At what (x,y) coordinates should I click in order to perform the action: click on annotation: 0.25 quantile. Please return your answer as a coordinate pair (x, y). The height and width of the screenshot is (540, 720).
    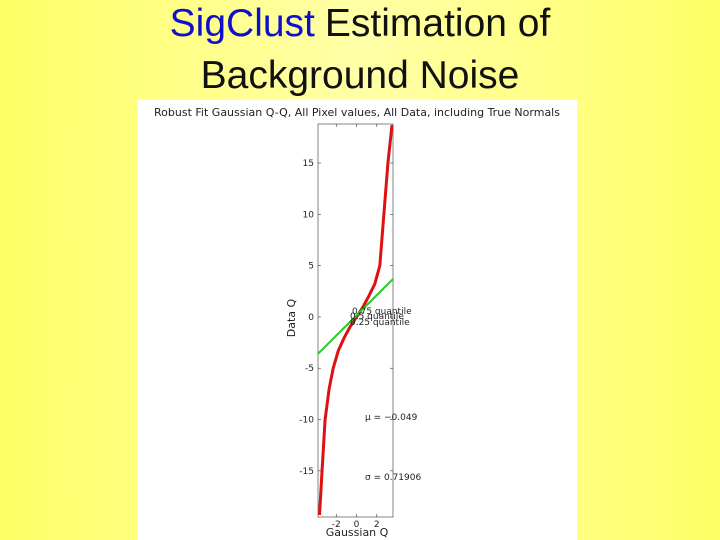
    Looking at the image, I should click on (380, 323).